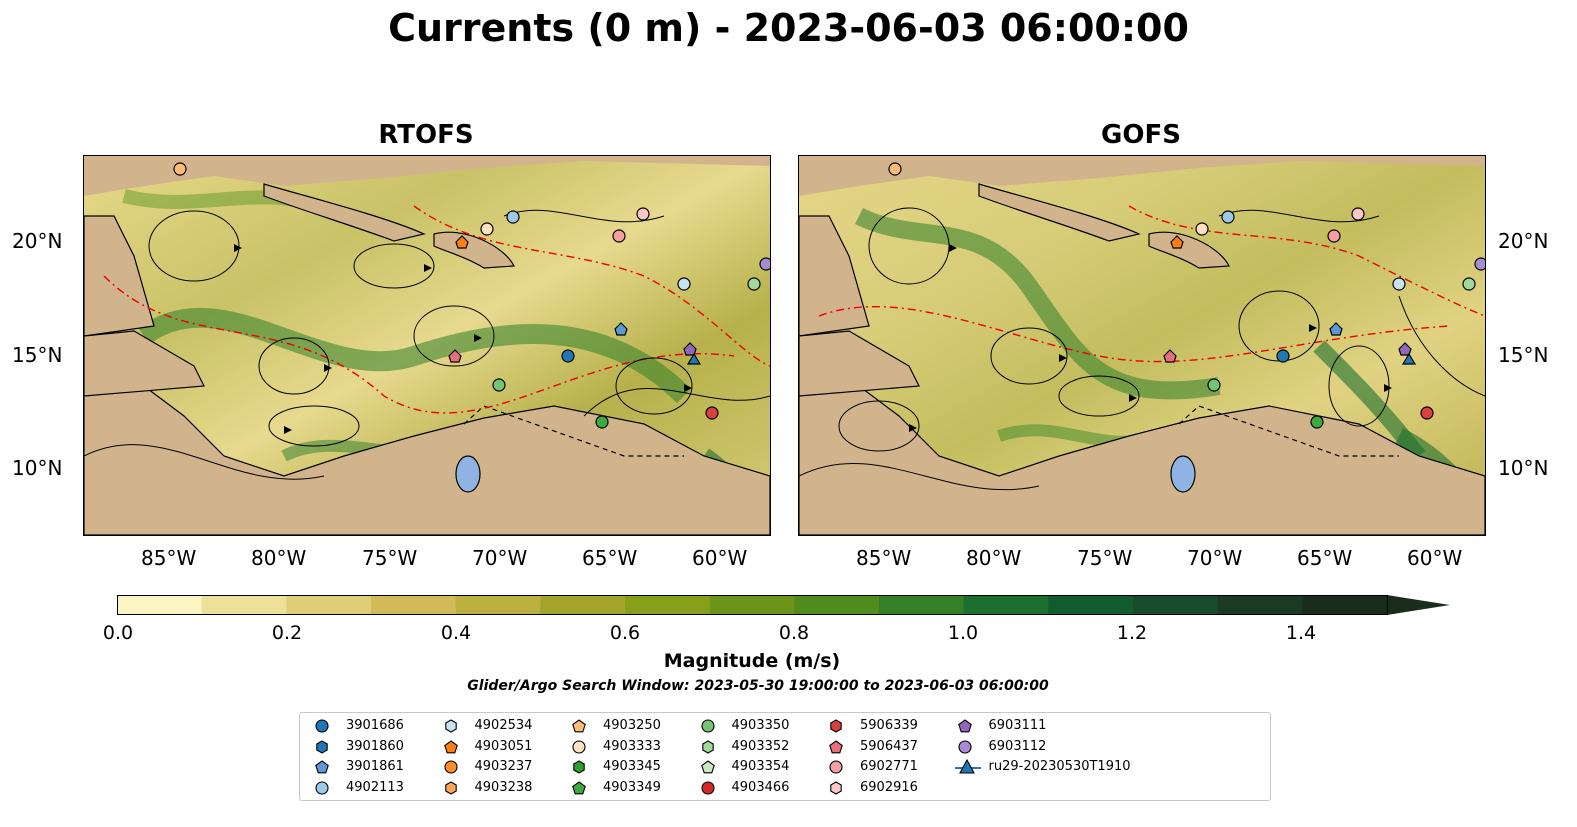 This screenshot has height=827, width=1577. Describe the element at coordinates (1017, 725) in the screenshot. I see `legend-label: 6903111` at that location.